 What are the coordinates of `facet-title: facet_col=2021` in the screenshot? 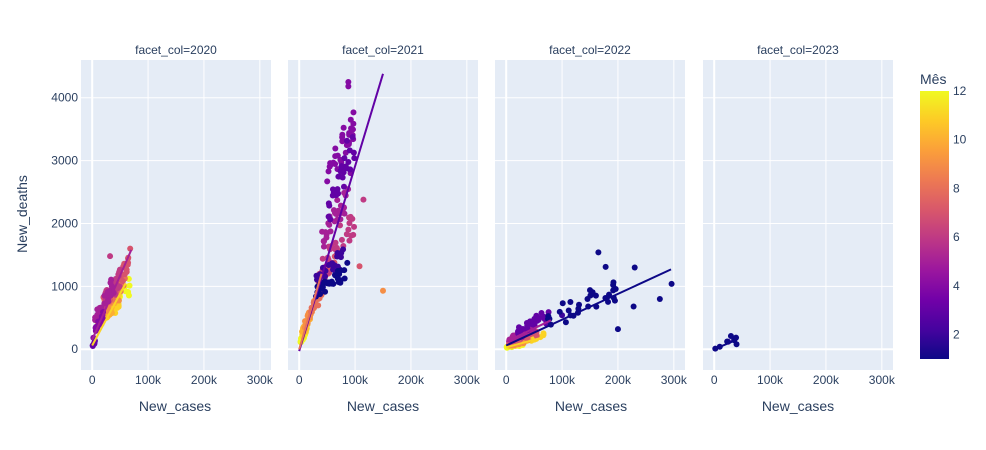 It's located at (383, 50).